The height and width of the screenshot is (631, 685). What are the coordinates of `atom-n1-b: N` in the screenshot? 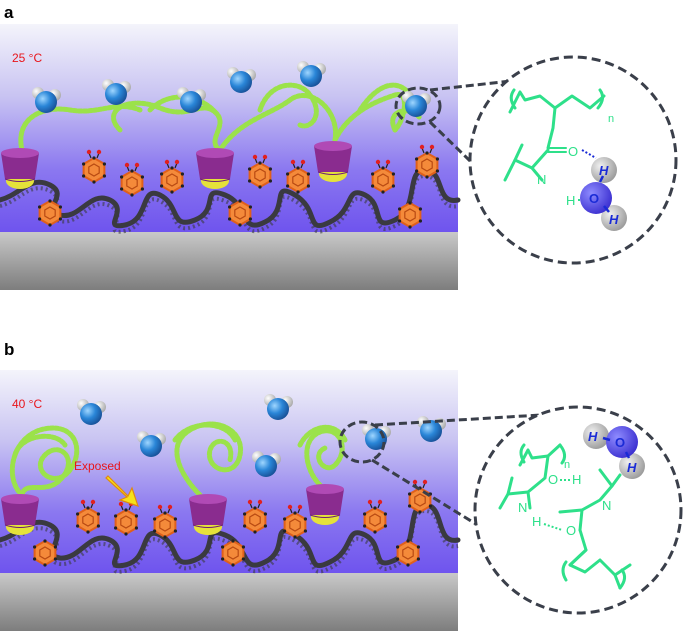 It's located at (606, 505).